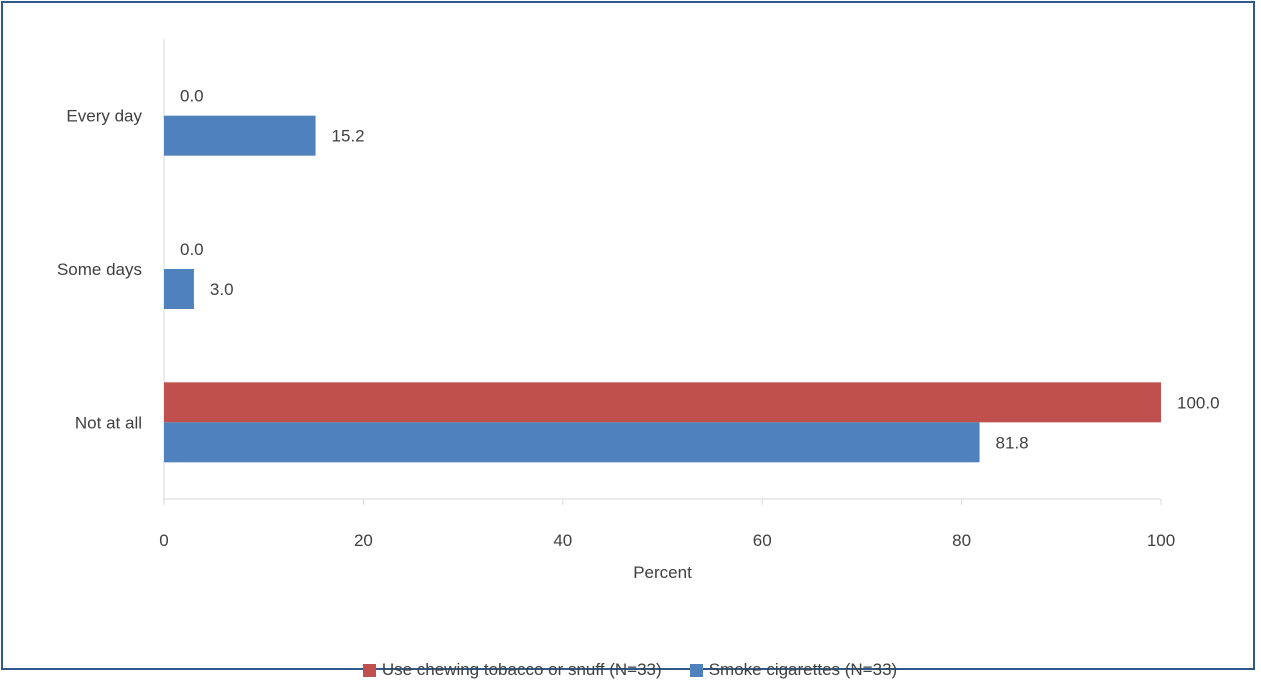  I want to click on legend-item: Smoke cigarettes (N=33), so click(793, 670).